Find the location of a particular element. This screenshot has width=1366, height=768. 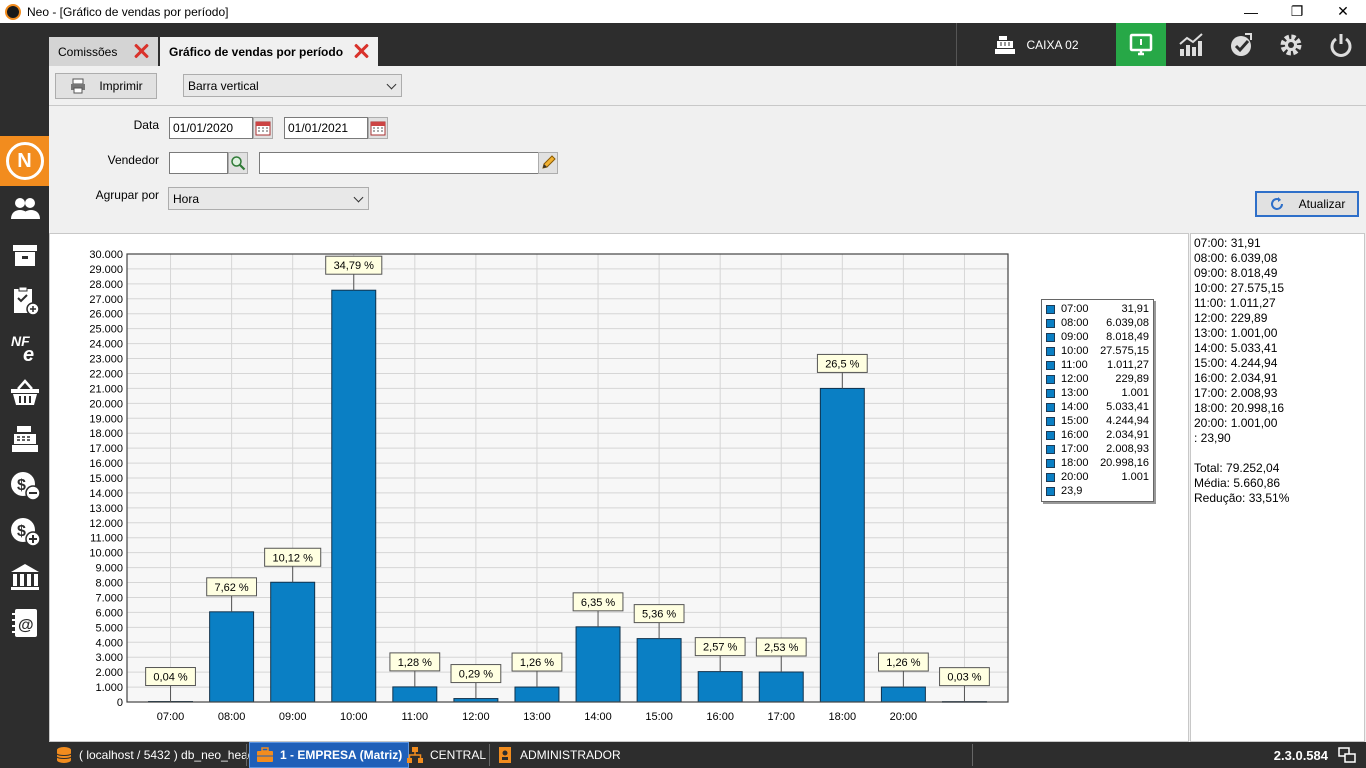

settings-button is located at coordinates (1291, 44).